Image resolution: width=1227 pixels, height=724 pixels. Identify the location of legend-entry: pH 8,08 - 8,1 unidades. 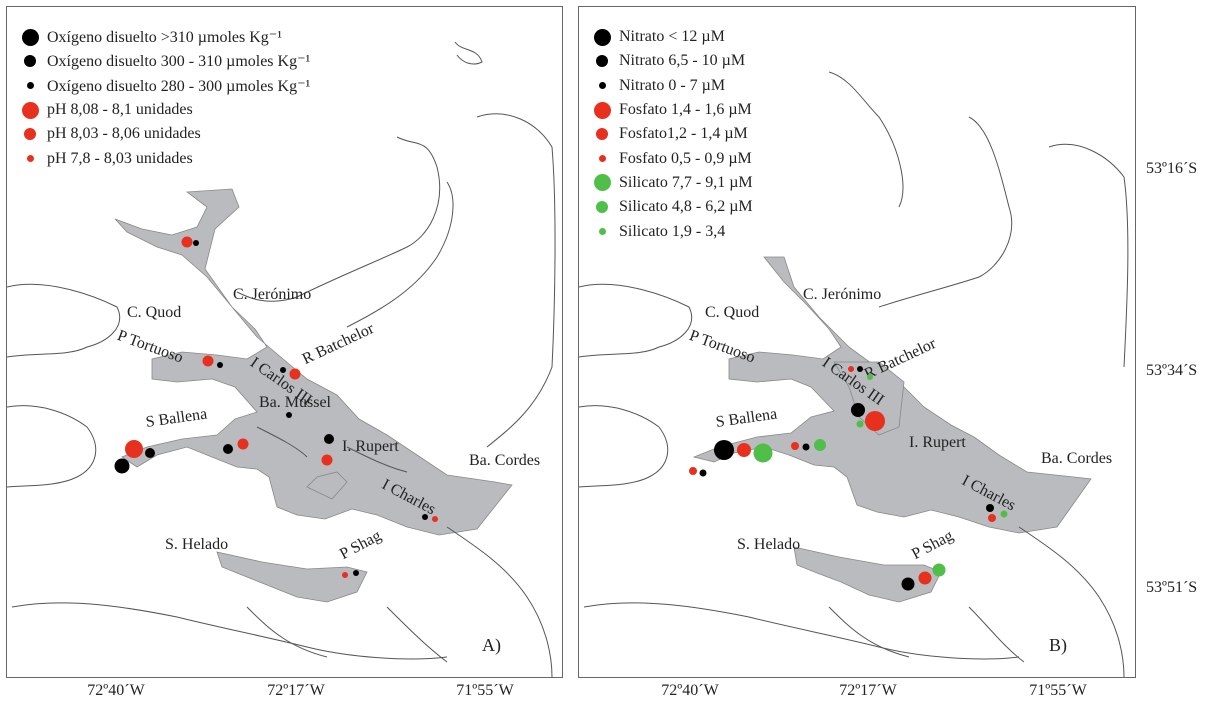
(163, 110).